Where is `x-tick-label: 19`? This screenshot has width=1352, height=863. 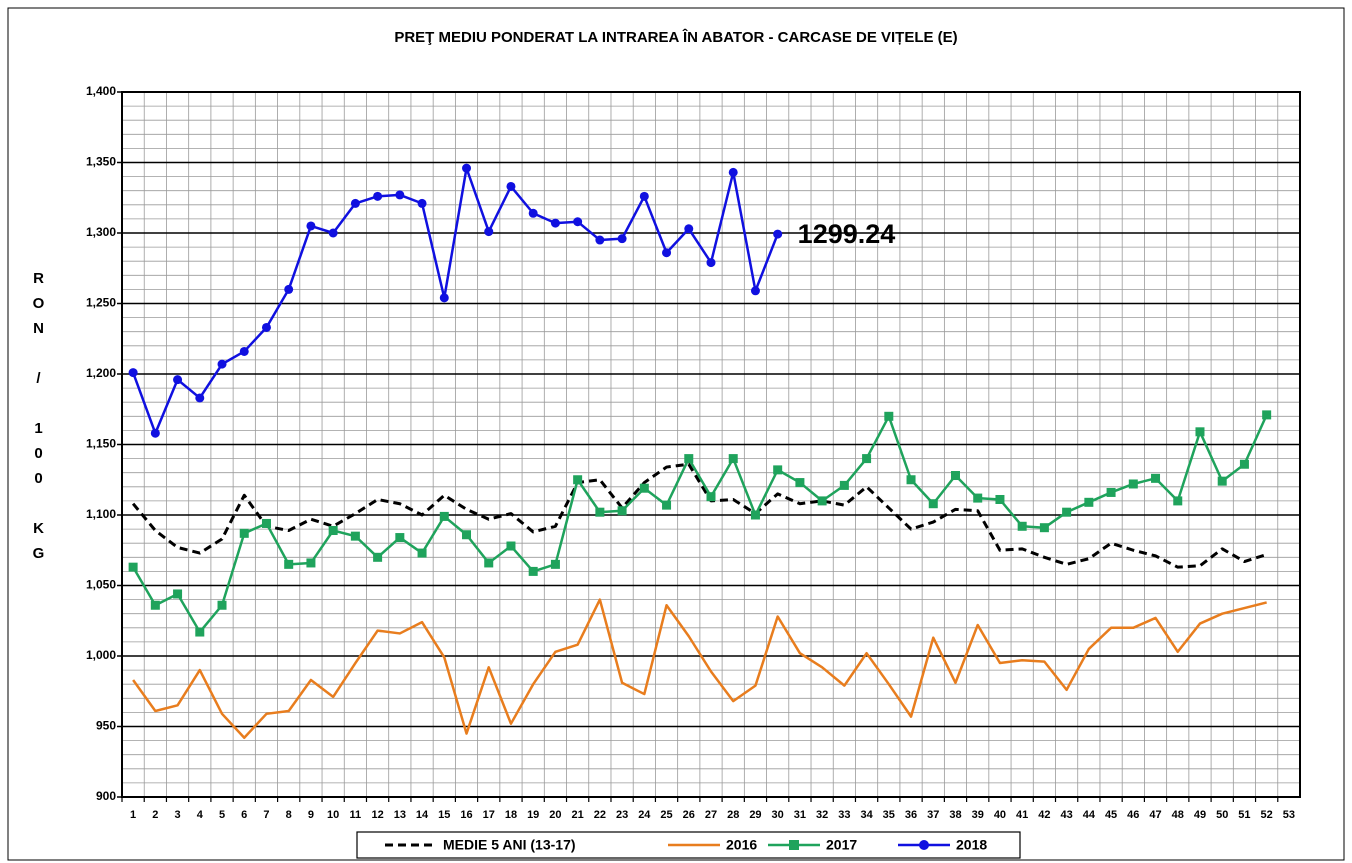 x-tick-label: 19 is located at coordinates (533, 815).